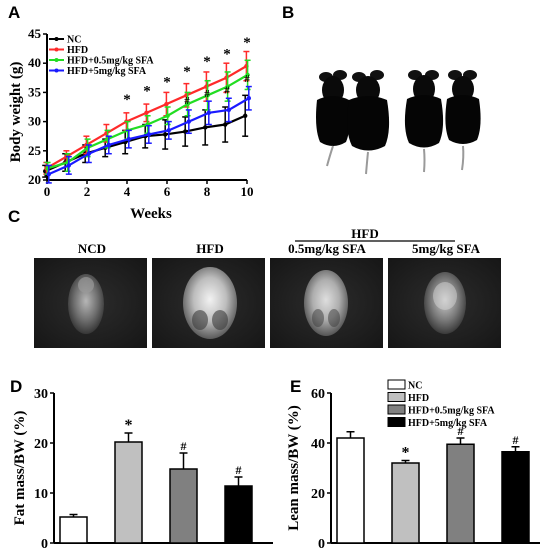 The height and width of the screenshot is (550, 541). What do you see at coordinates (333, 118) in the screenshot?
I see `mouse-photo-nc` at bounding box center [333, 118].